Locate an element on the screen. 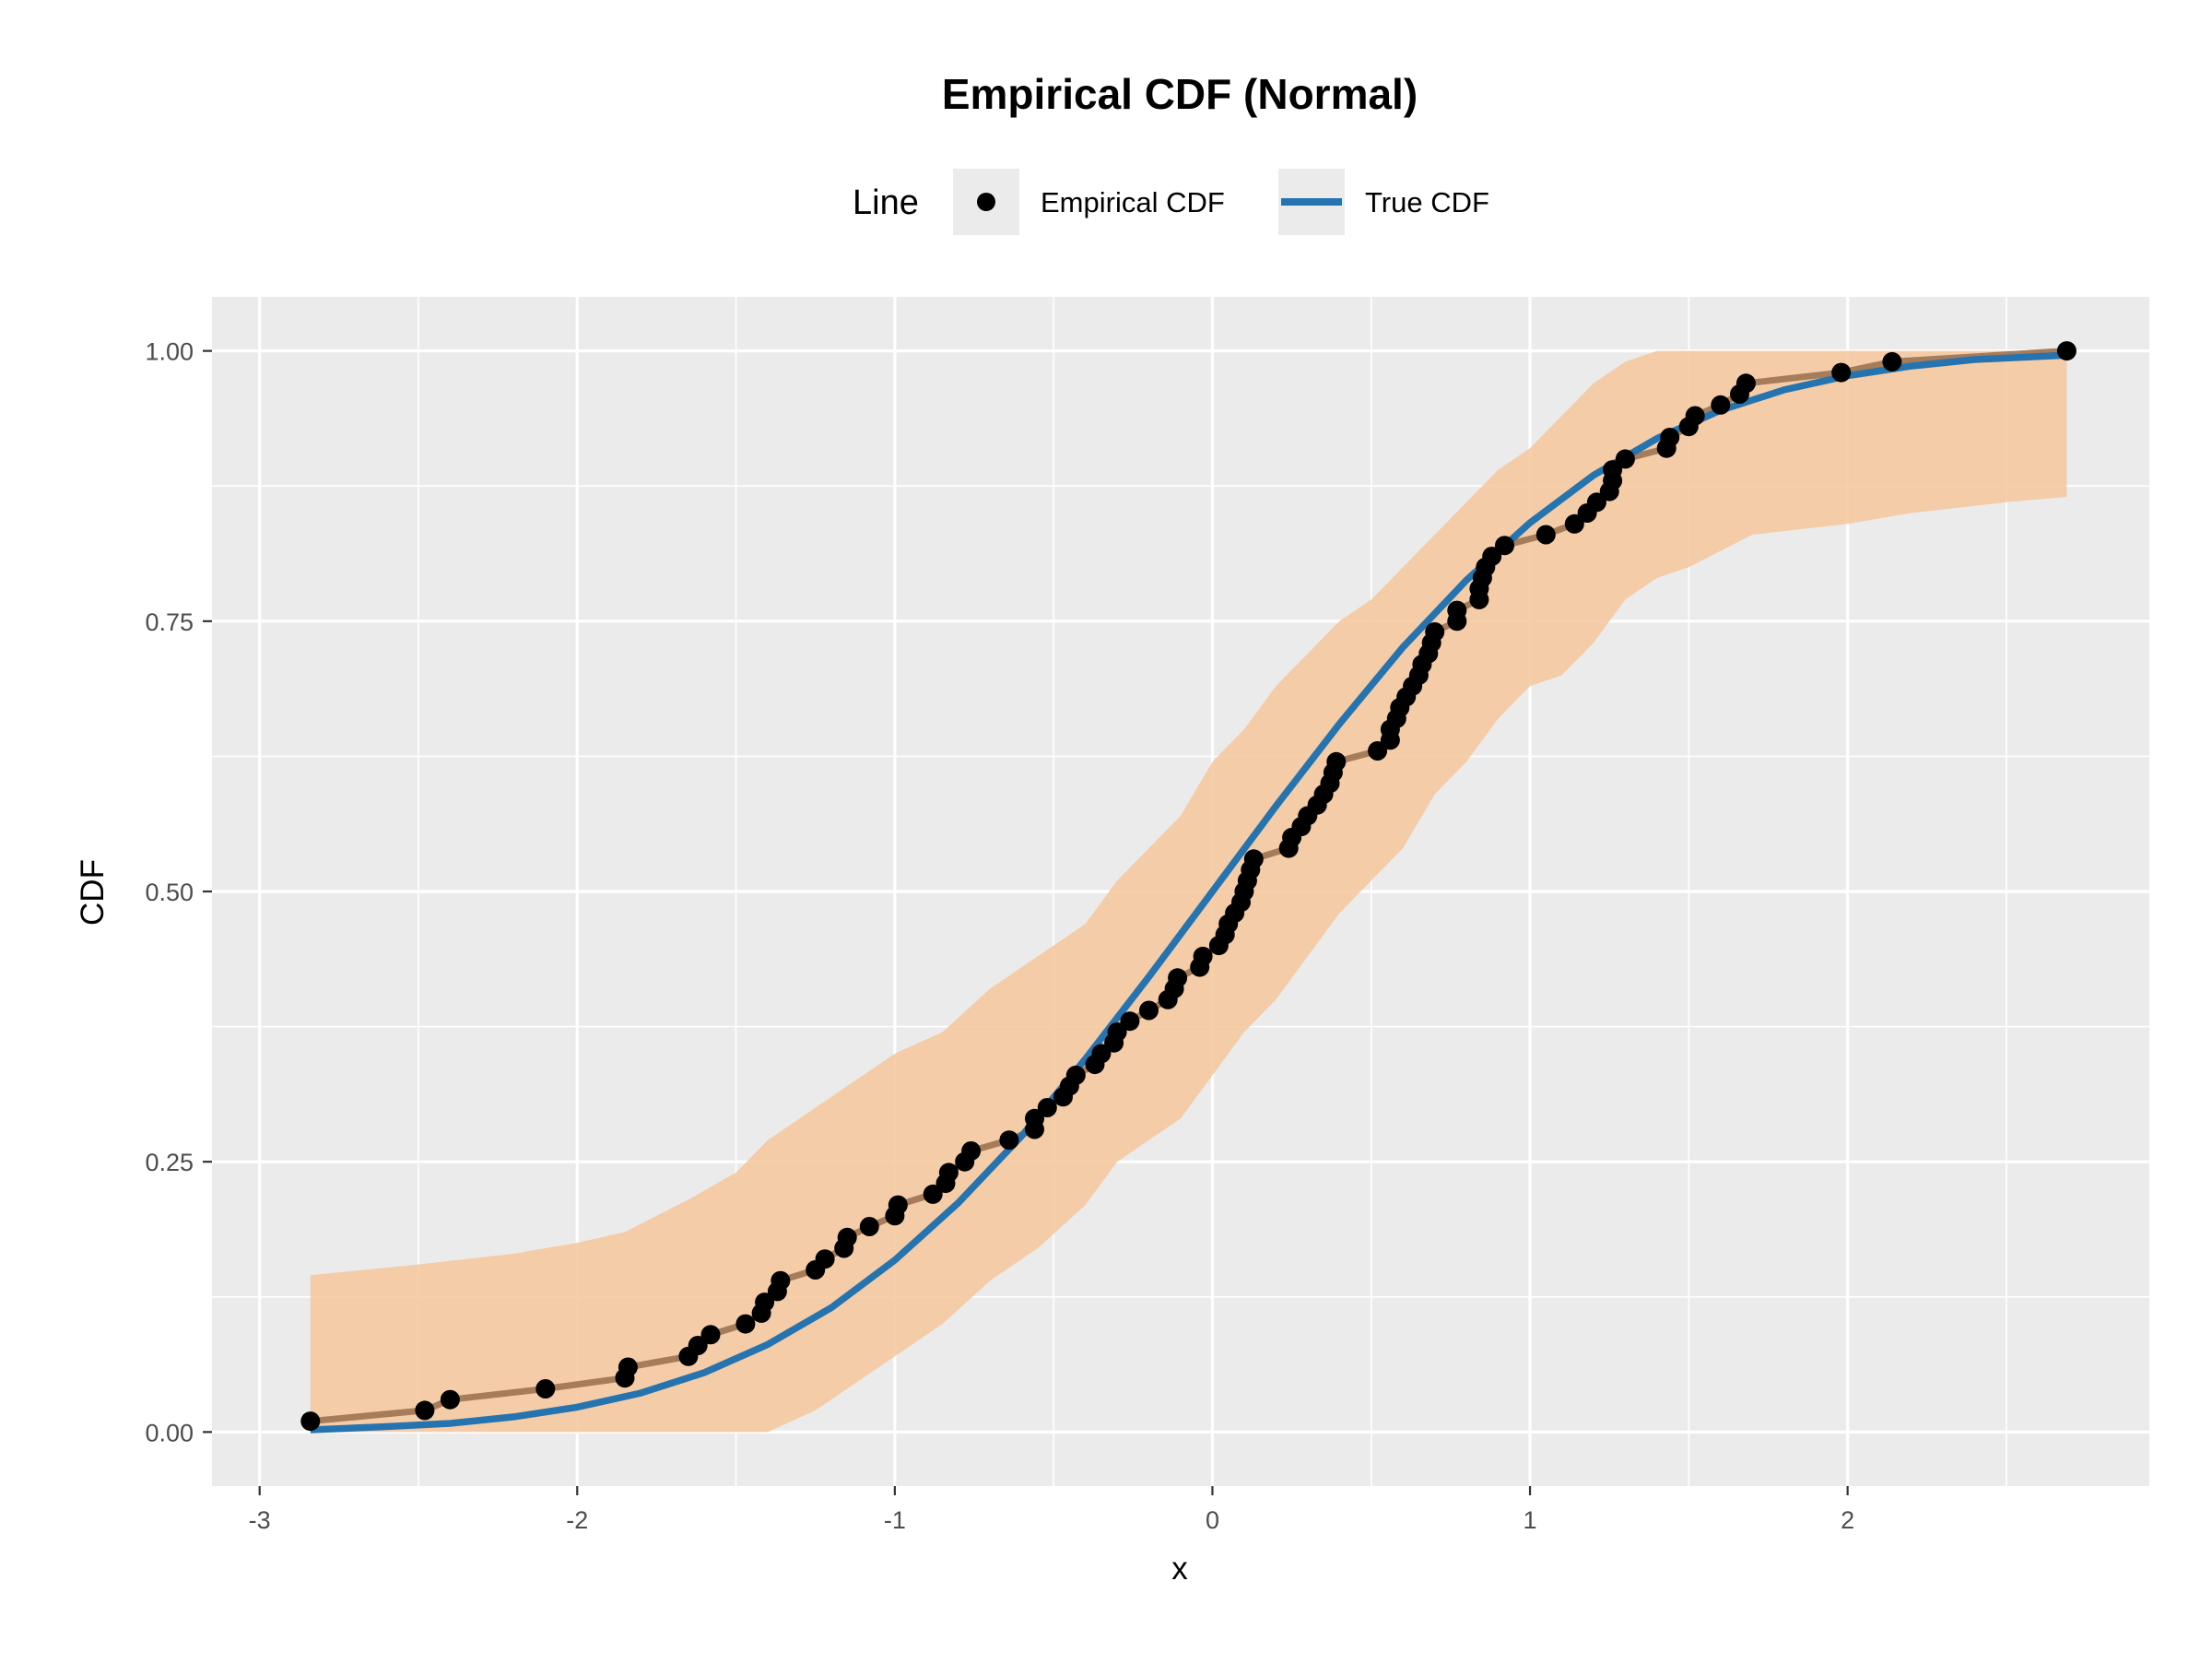 Image resolution: width=2212 pixels, height=1664 pixels. x-tick-label: 1 is located at coordinates (1530, 1520).